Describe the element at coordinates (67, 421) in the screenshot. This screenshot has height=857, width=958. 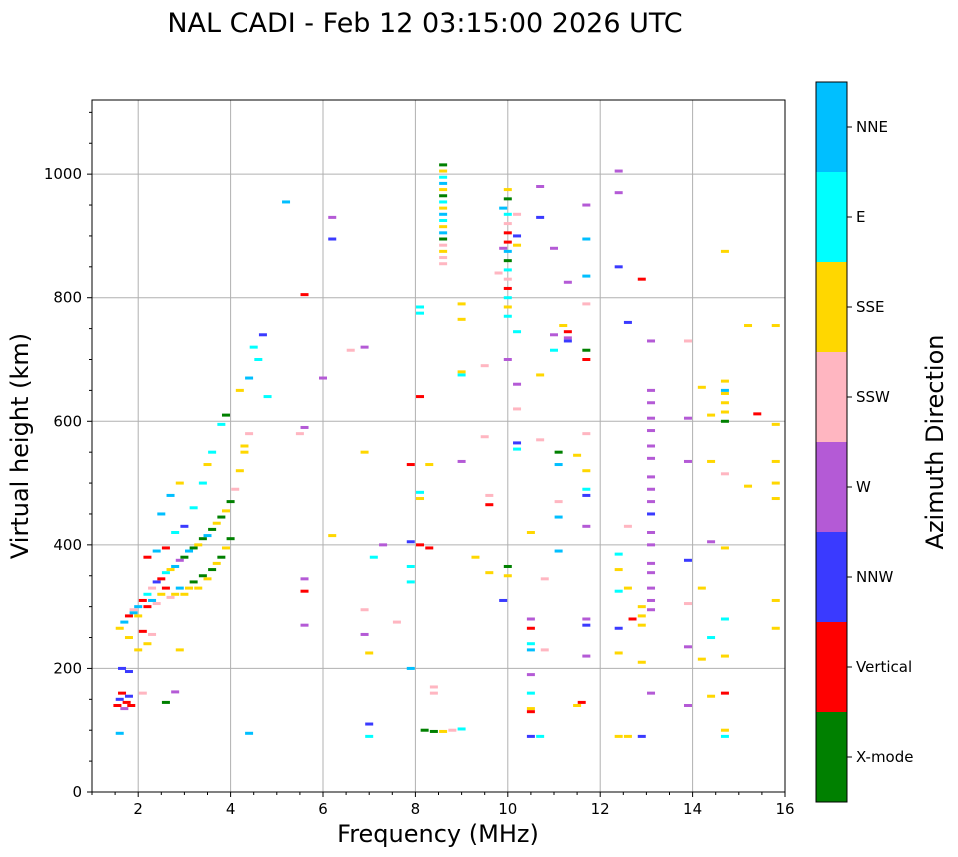
I see `y-tick-label: 600` at that location.